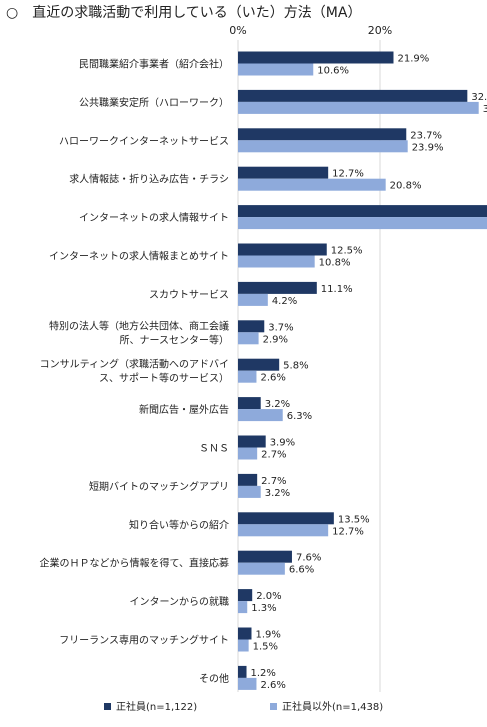 The height and width of the screenshot is (727, 487). I want to click on category-label: 特別の法人等（地方公共団体、商工会議, so click(139, 325).